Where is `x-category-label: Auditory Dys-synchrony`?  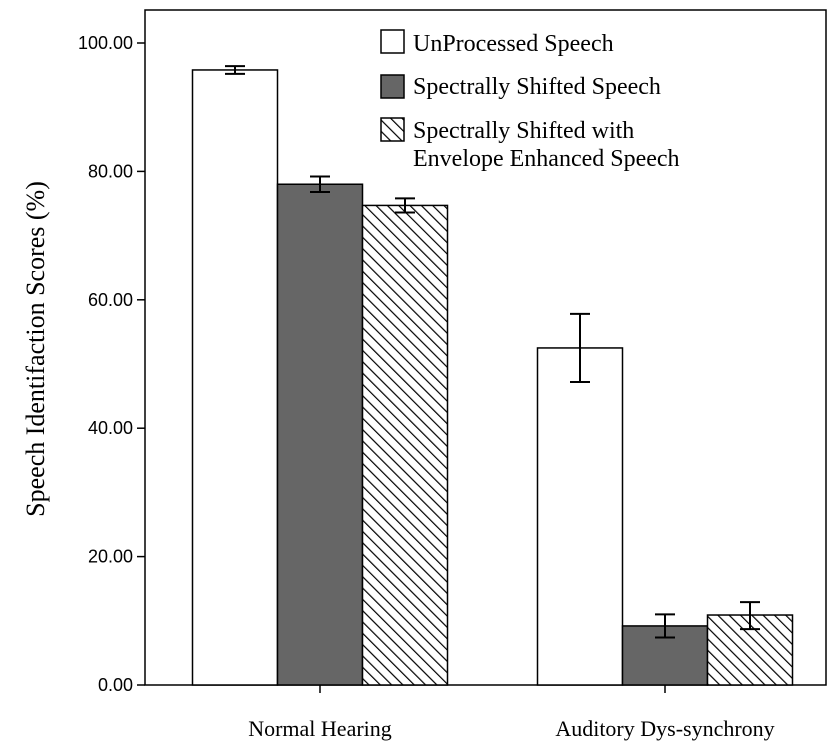 x-category-label: Auditory Dys-synchrony is located at coordinates (664, 728).